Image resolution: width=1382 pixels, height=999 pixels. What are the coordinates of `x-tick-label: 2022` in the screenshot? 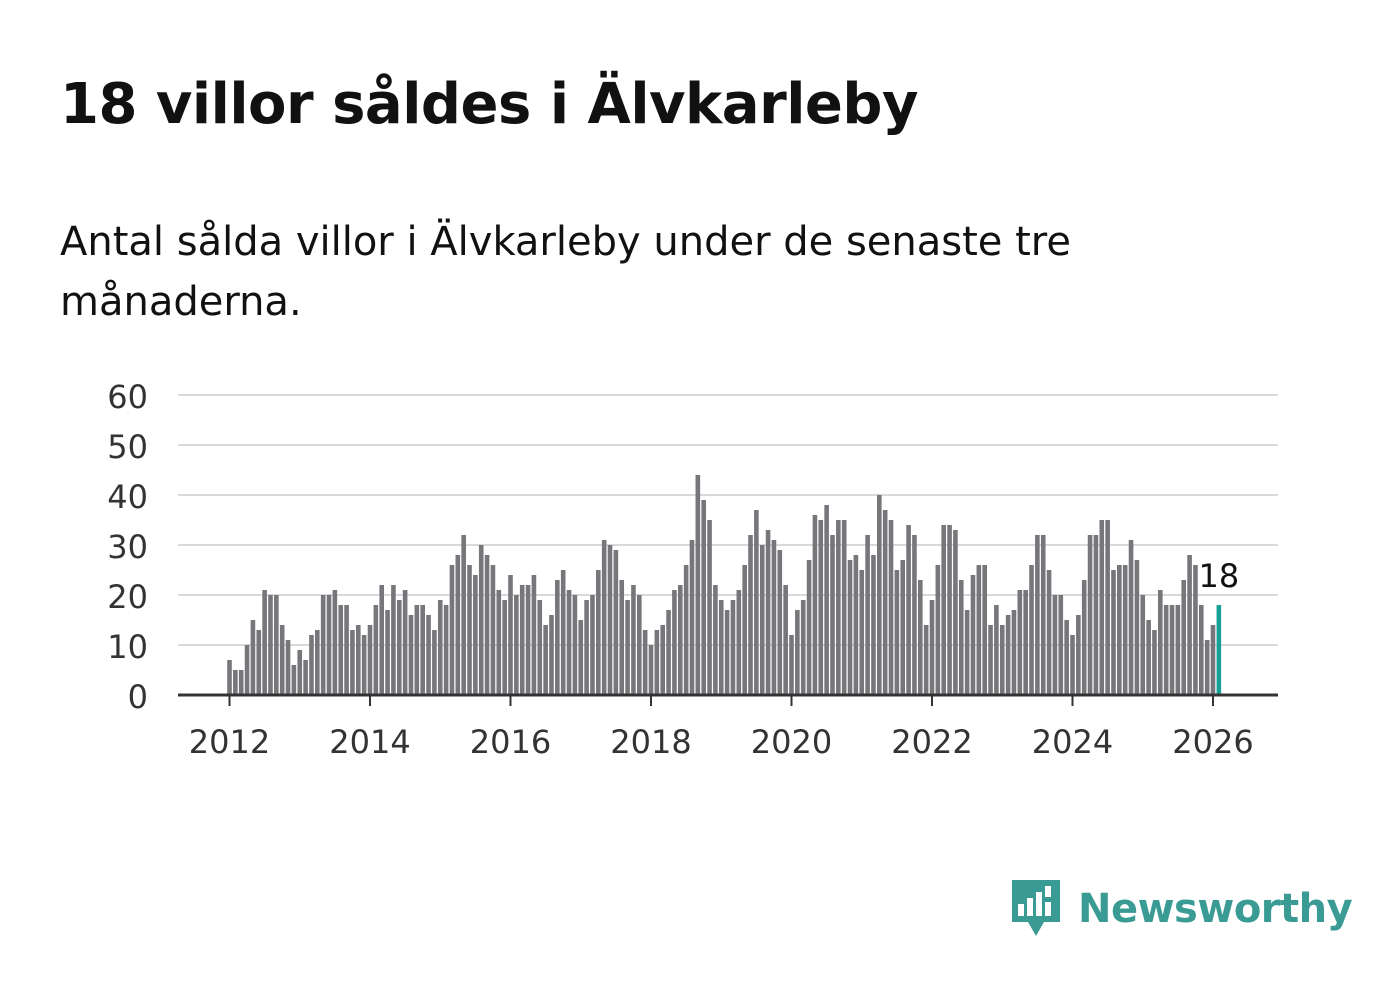 It's located at (931, 742).